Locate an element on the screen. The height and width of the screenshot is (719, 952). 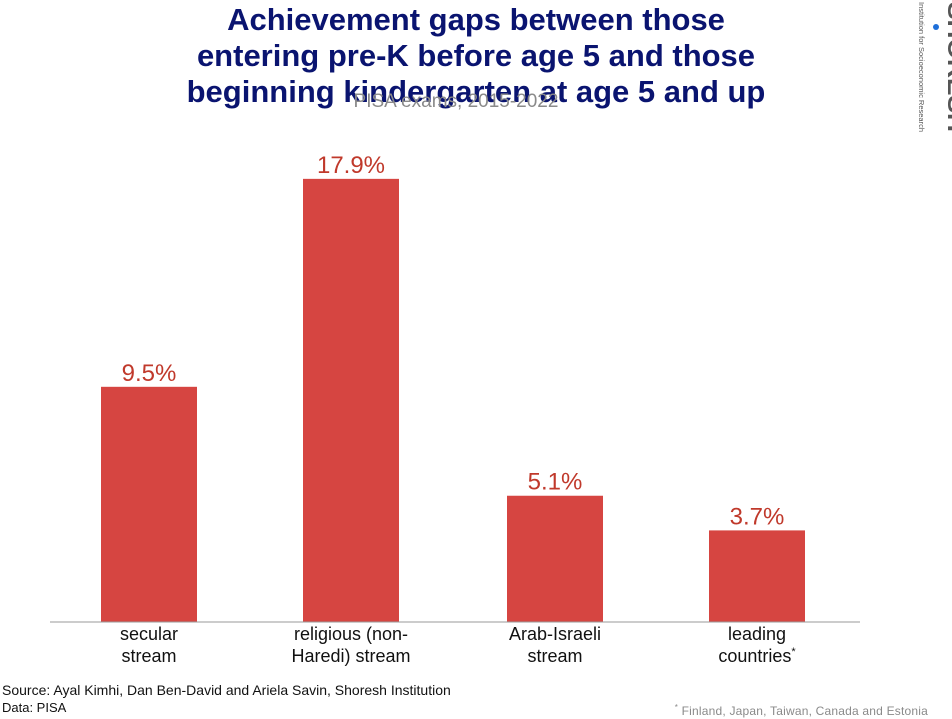
data-source-note: Data: PISA is located at coordinates (34, 707).